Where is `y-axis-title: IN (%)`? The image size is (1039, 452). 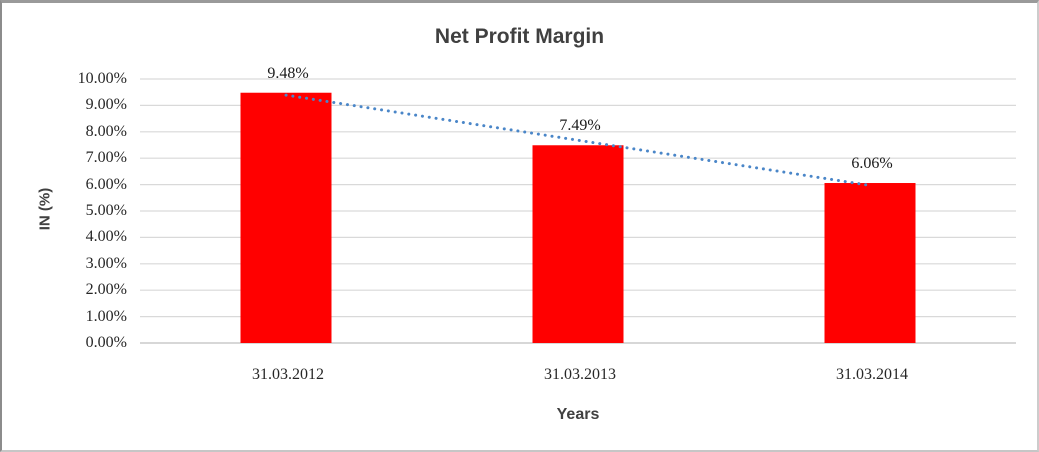
y-axis-title: IN (%) is located at coordinates (45, 209).